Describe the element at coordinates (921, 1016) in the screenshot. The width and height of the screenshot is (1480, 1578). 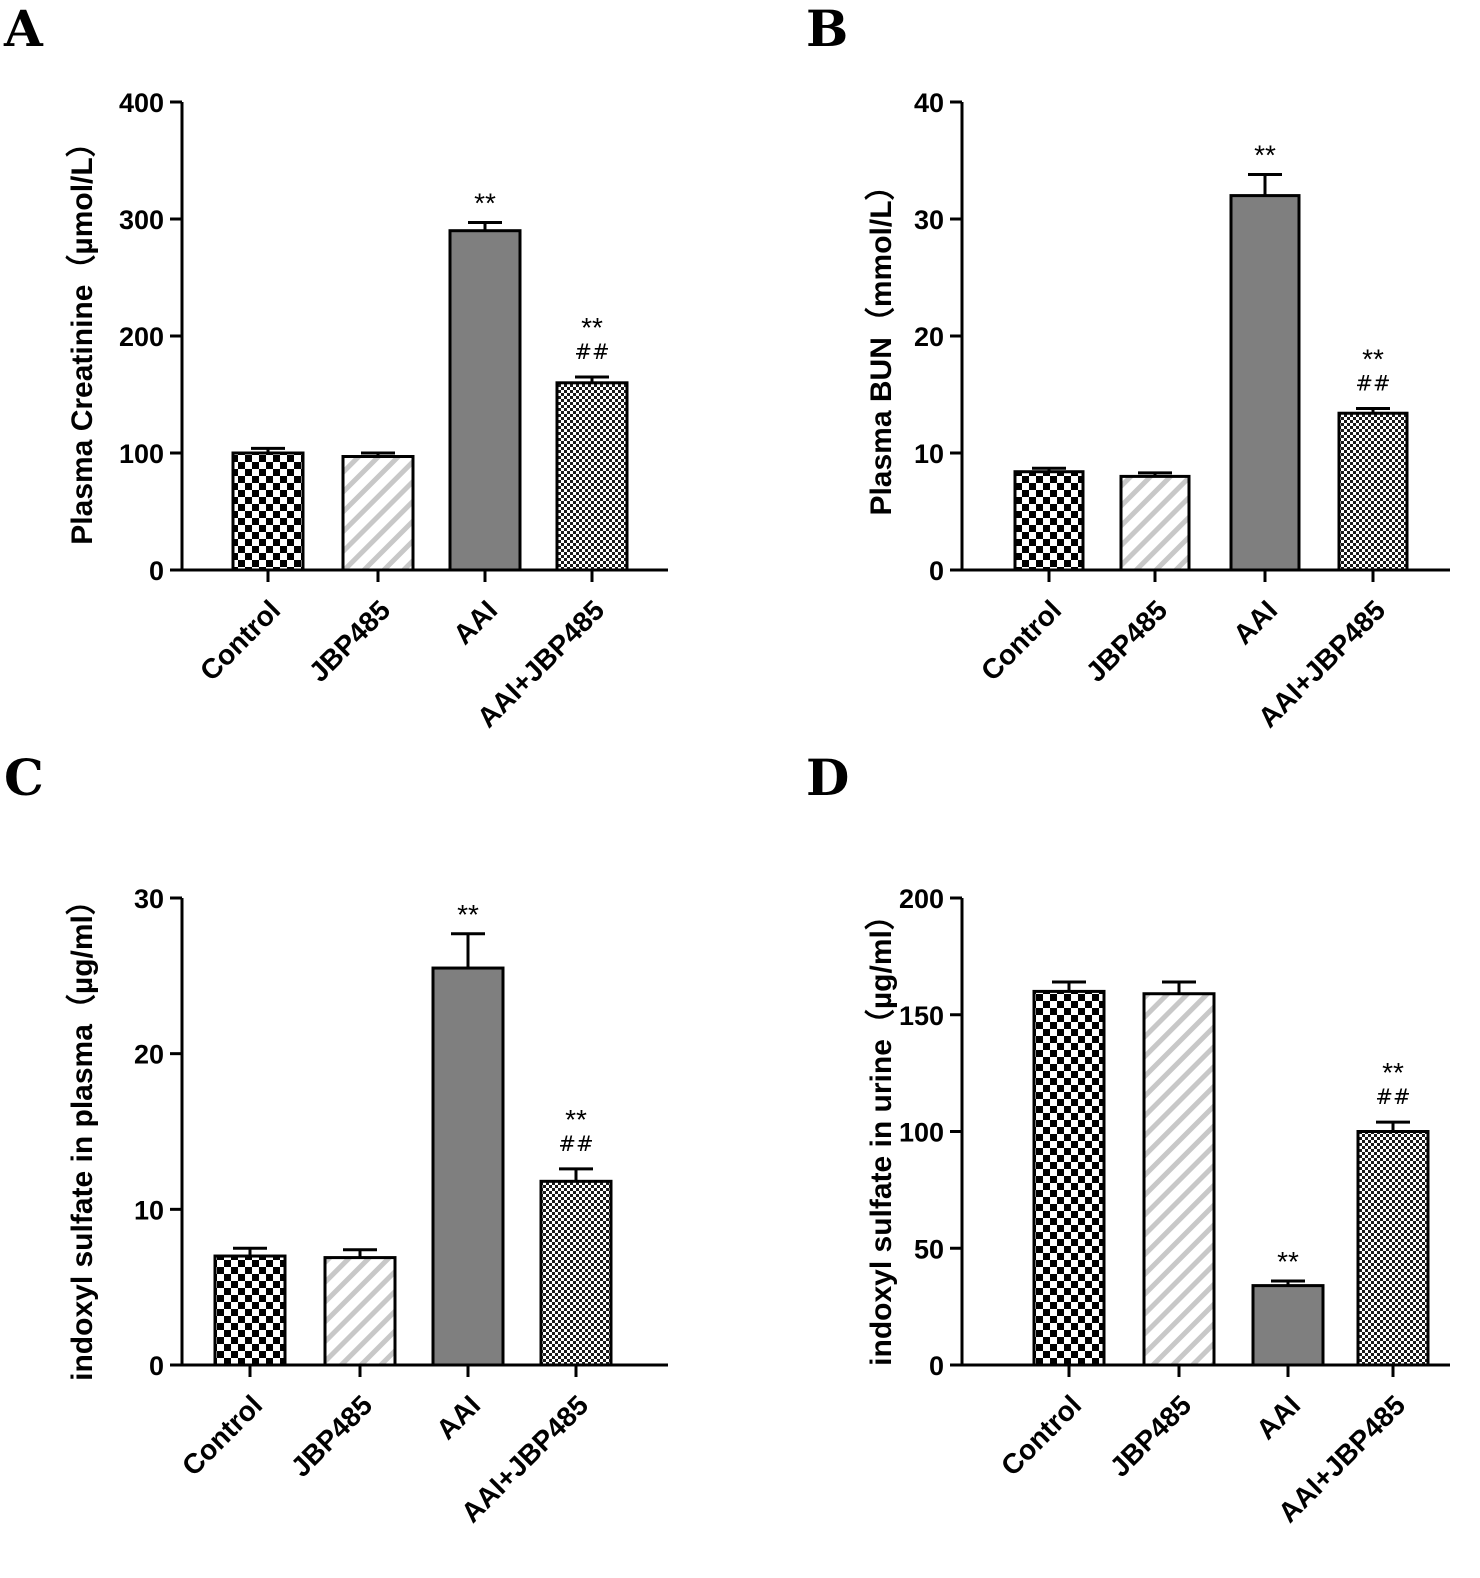
I see `y-tick-label: 150` at that location.